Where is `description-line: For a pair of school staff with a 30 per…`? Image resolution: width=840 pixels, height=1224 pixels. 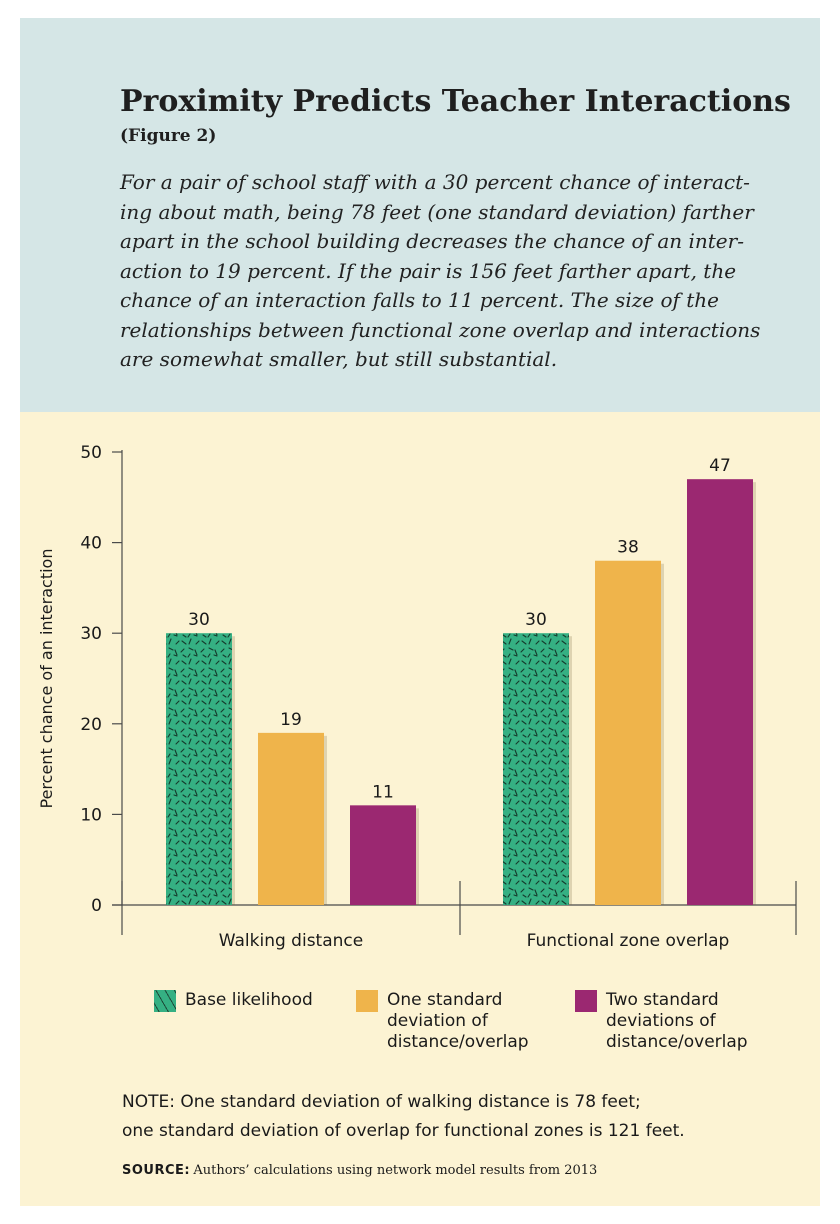 description-line: For a pair of school staff with a 30 per… is located at coordinates (435, 182).